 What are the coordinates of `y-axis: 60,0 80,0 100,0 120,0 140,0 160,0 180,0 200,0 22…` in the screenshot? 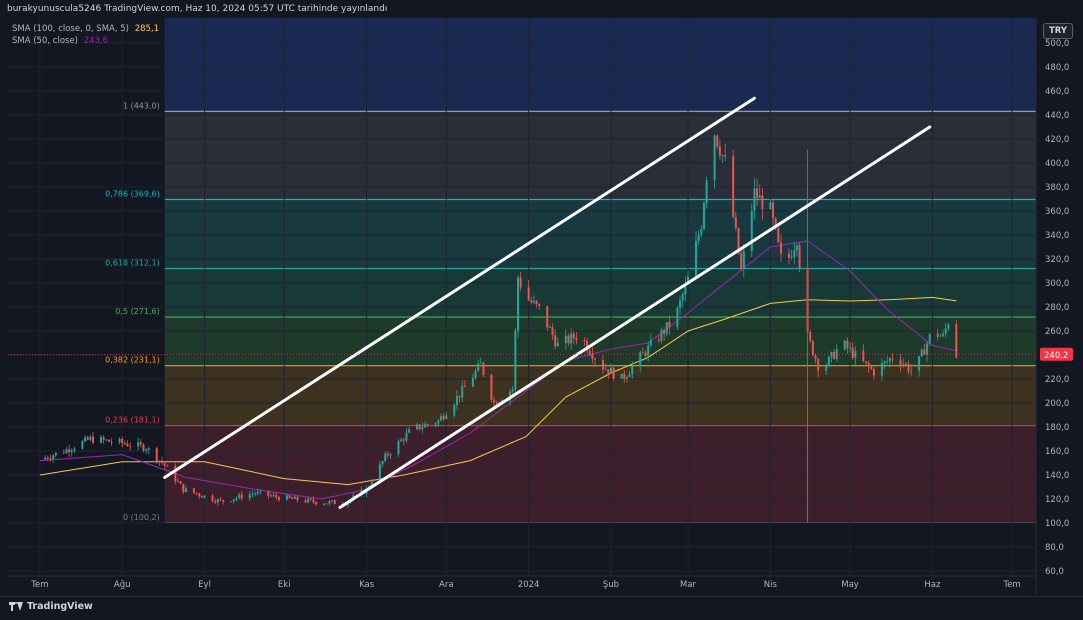 It's located at (1059, 306).